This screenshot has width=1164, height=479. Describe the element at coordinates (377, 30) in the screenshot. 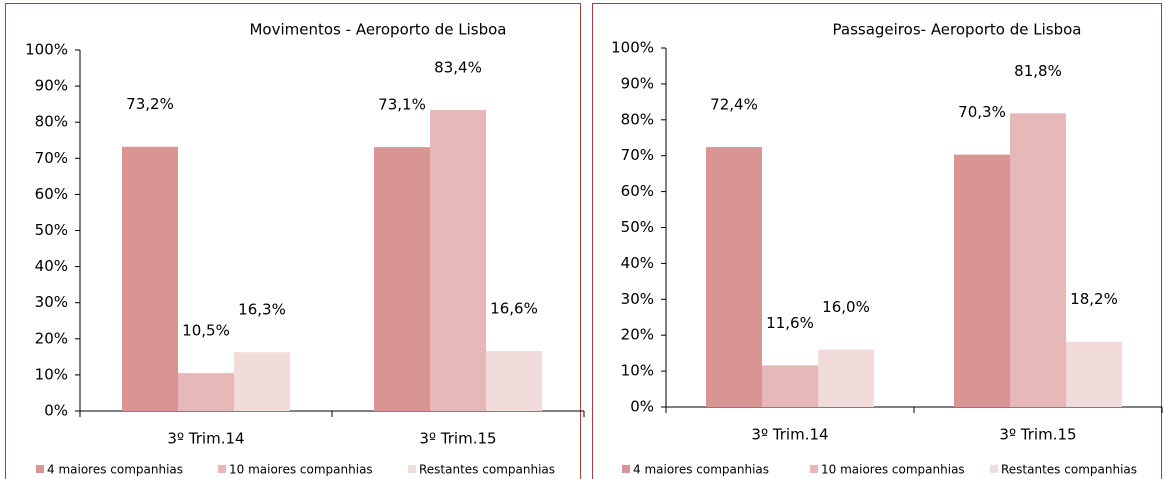

I see `chart-title: Movimentos - Aeroporto de Lisboa` at that location.